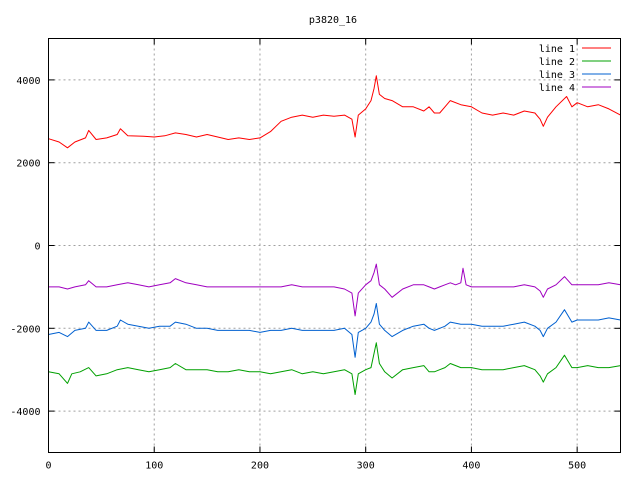  I want to click on x-tick-label: 500, so click(577, 466).